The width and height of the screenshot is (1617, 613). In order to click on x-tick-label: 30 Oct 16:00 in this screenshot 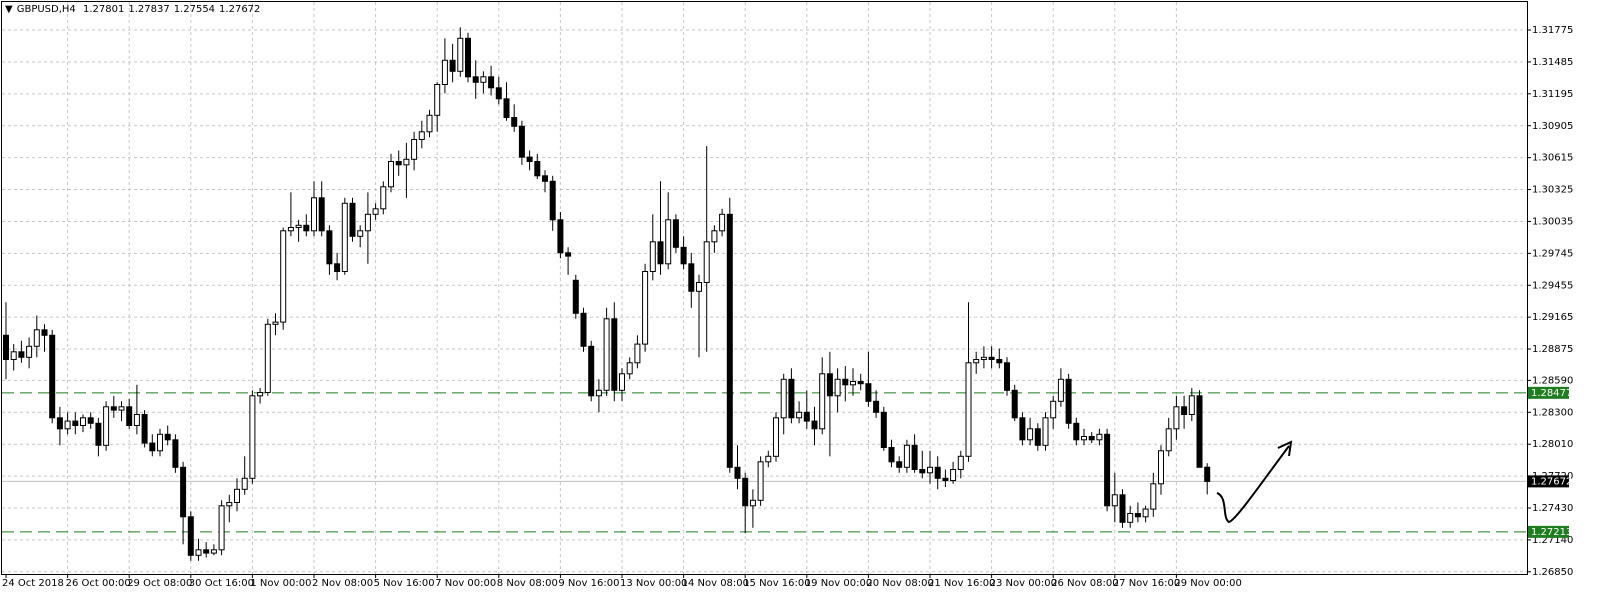, I will do `click(221, 583)`.